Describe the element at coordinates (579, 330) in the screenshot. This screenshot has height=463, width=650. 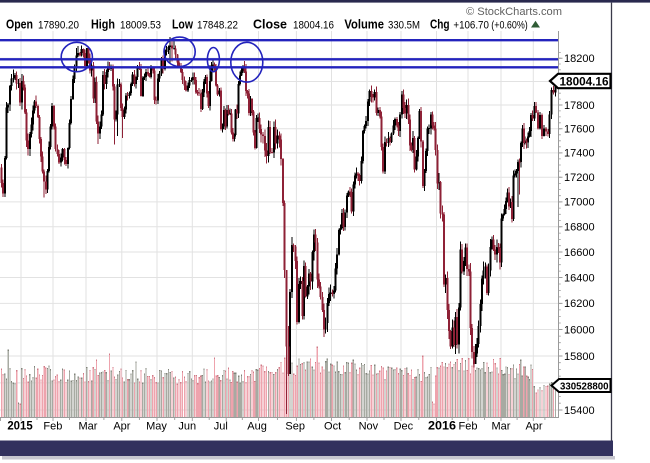
I see `svg-text: 16000` at that location.